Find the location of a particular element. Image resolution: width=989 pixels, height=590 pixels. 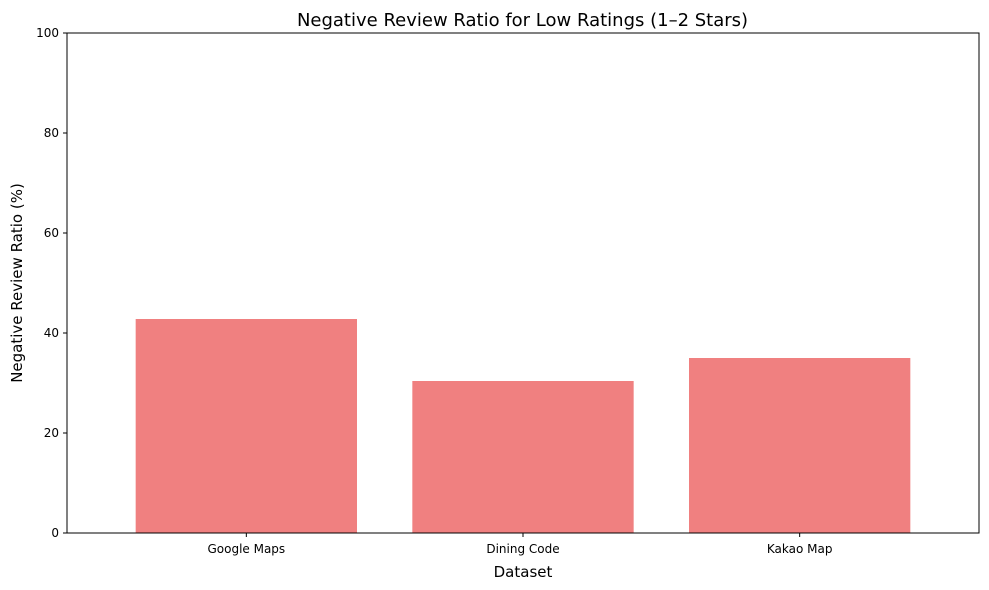

y-tick-label: 80 is located at coordinates (51, 133).